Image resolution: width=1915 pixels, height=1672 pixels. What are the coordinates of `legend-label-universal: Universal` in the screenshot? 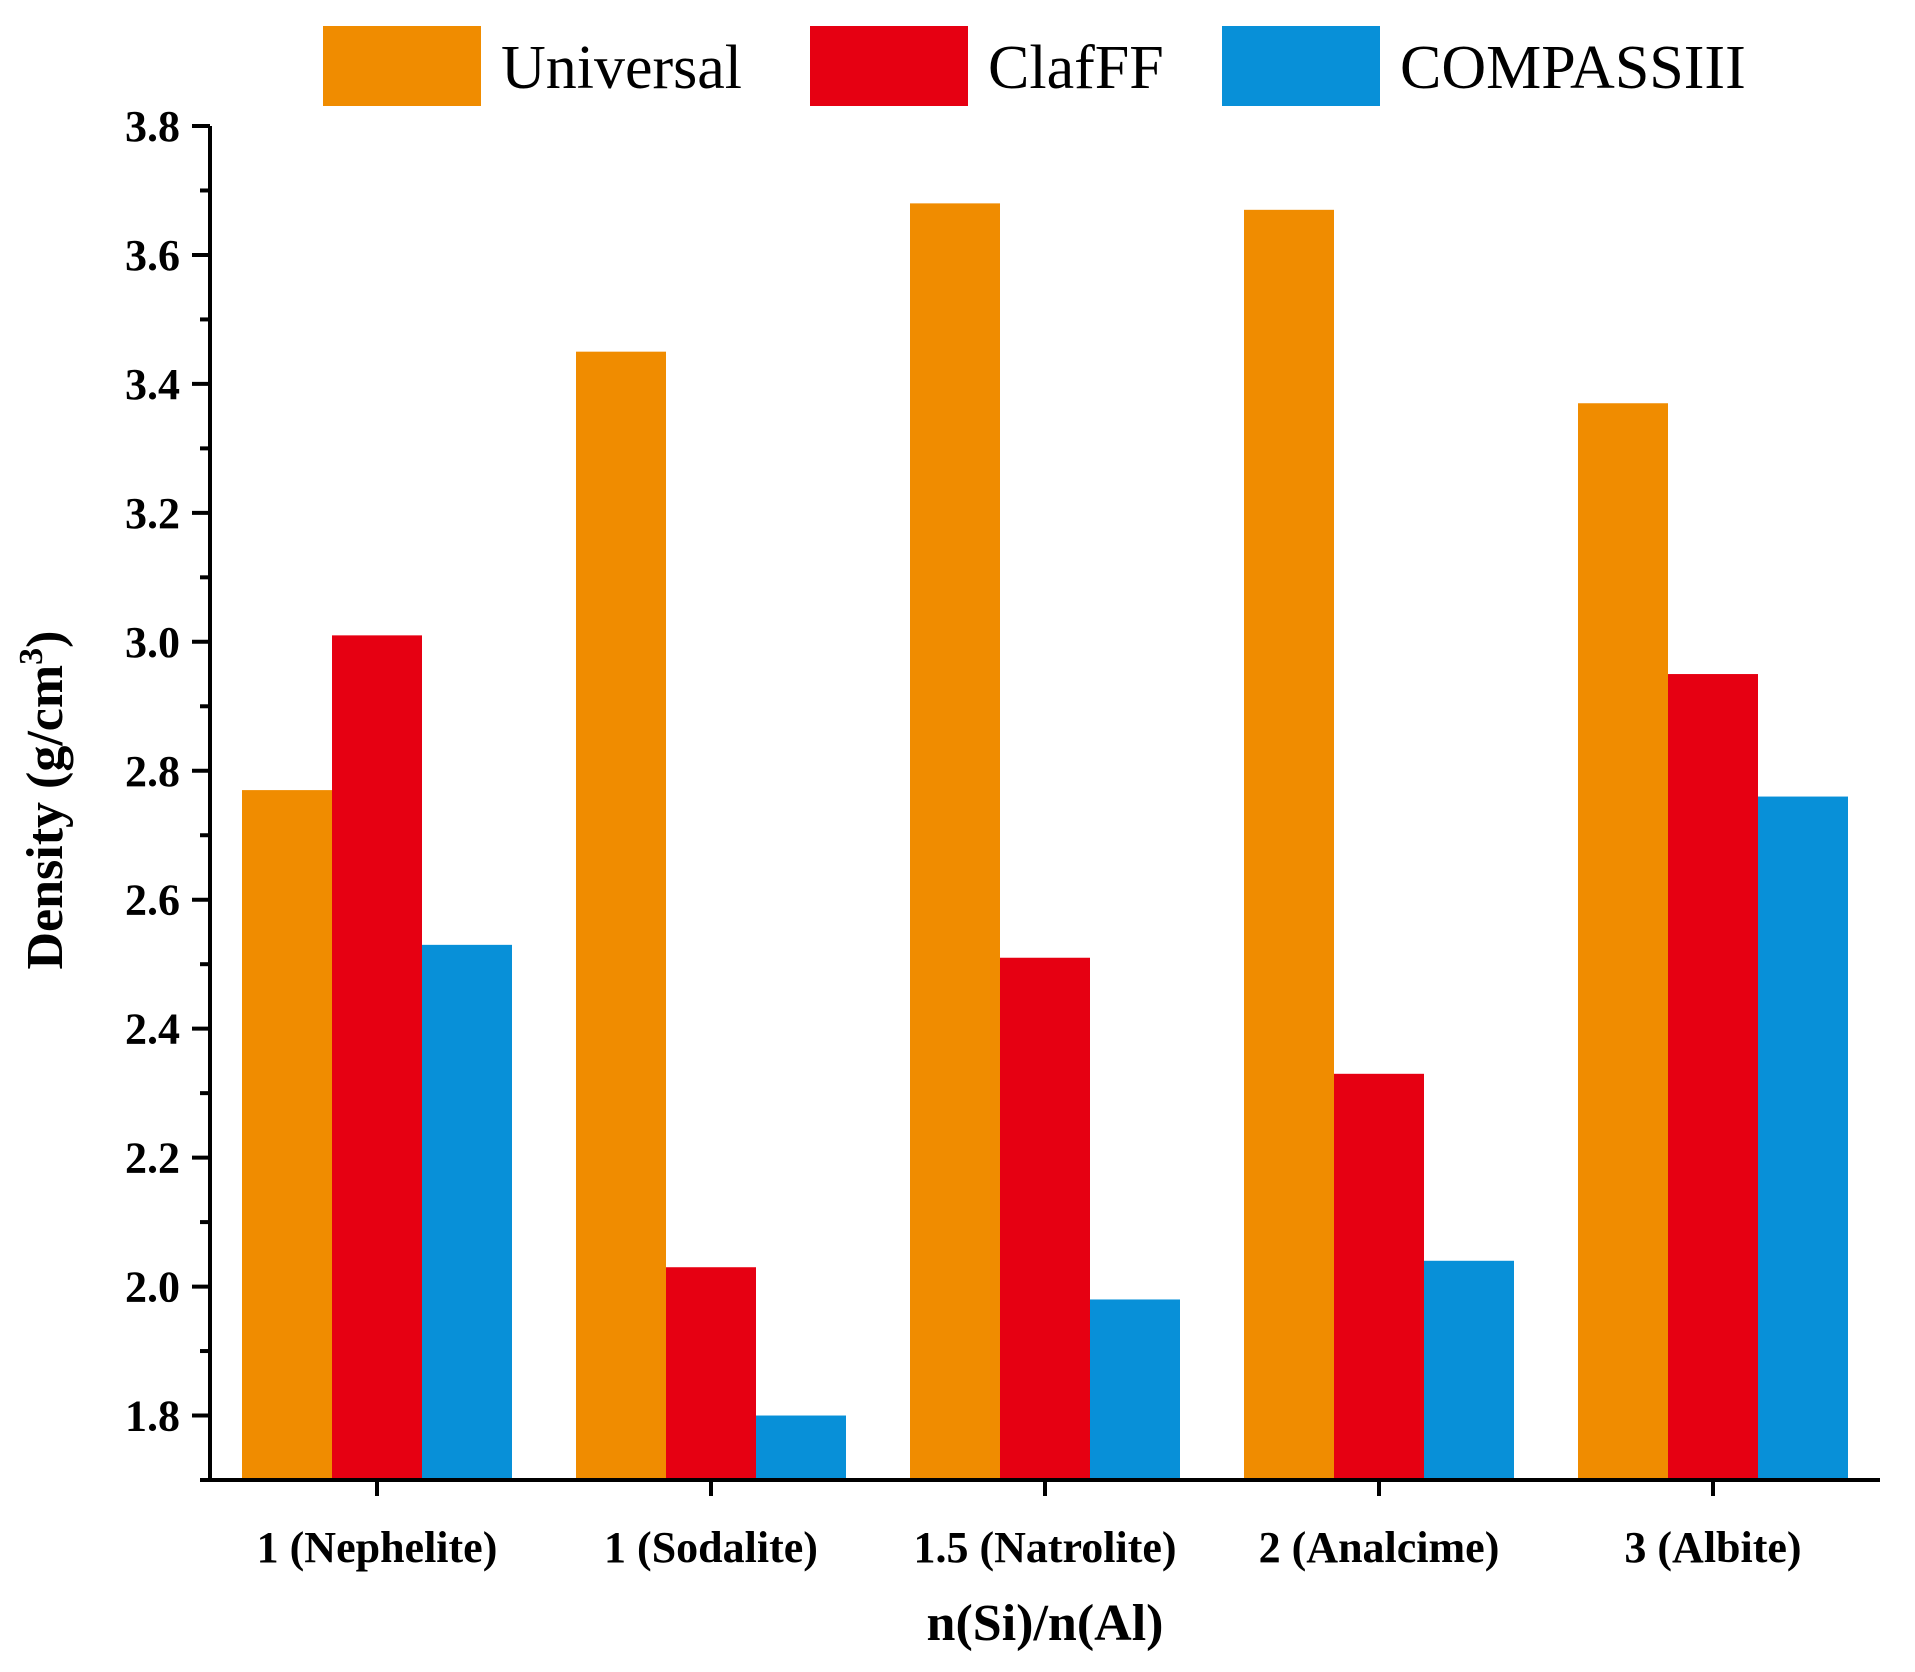 It's located at (621, 68).